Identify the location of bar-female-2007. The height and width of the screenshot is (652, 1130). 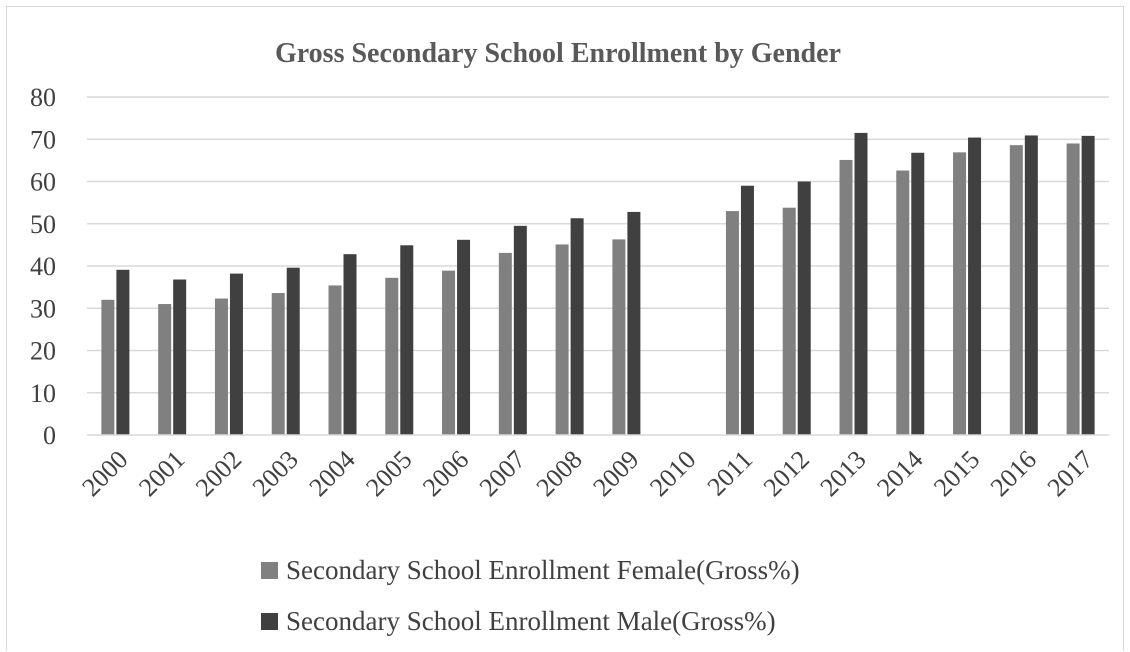
(505, 343).